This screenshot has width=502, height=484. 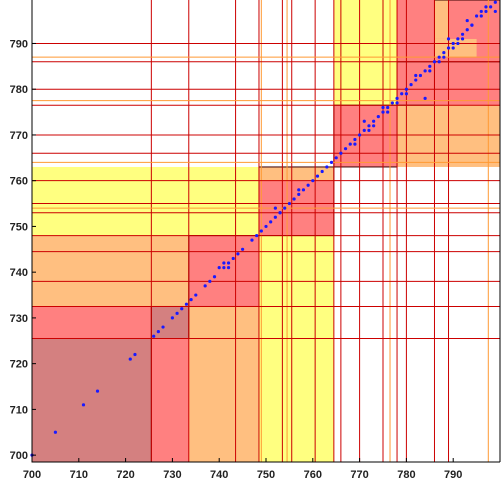 What do you see at coordinates (19, 136) in the screenshot?
I see `y-tick-label: 770` at bounding box center [19, 136].